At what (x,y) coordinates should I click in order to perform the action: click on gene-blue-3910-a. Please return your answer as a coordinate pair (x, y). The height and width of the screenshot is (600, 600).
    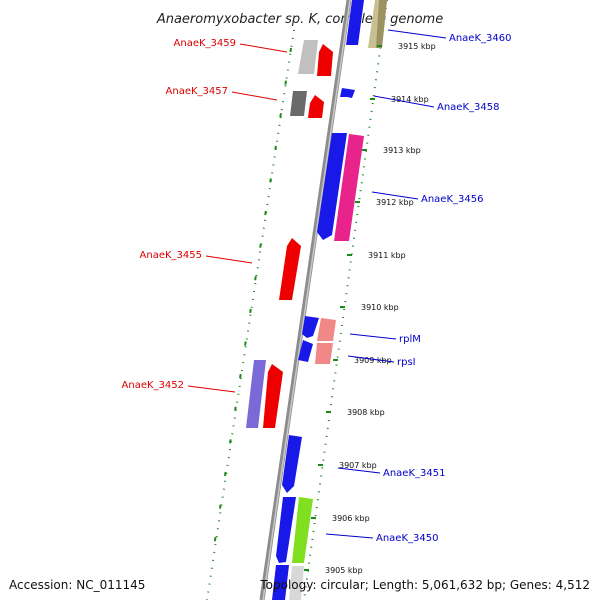
    Looking at the image, I should click on (310, 327).